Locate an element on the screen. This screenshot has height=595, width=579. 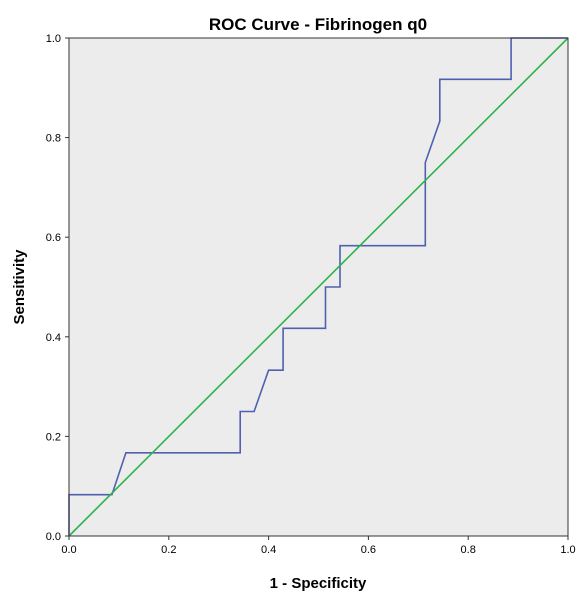
y-tick-label: 1.0 is located at coordinates (53, 39).